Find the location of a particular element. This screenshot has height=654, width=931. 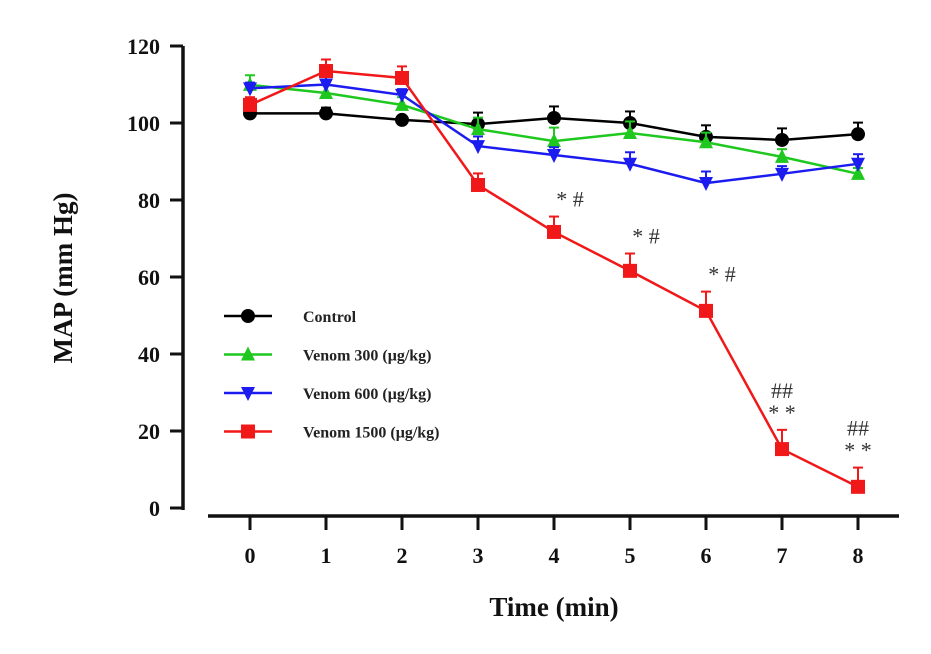

legend-label: Venom 600 (μg/kg) is located at coordinates (367, 394).